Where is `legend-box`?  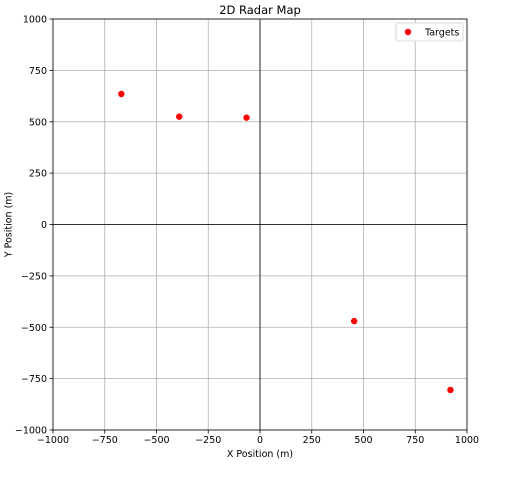
legend-box is located at coordinates (429, 32).